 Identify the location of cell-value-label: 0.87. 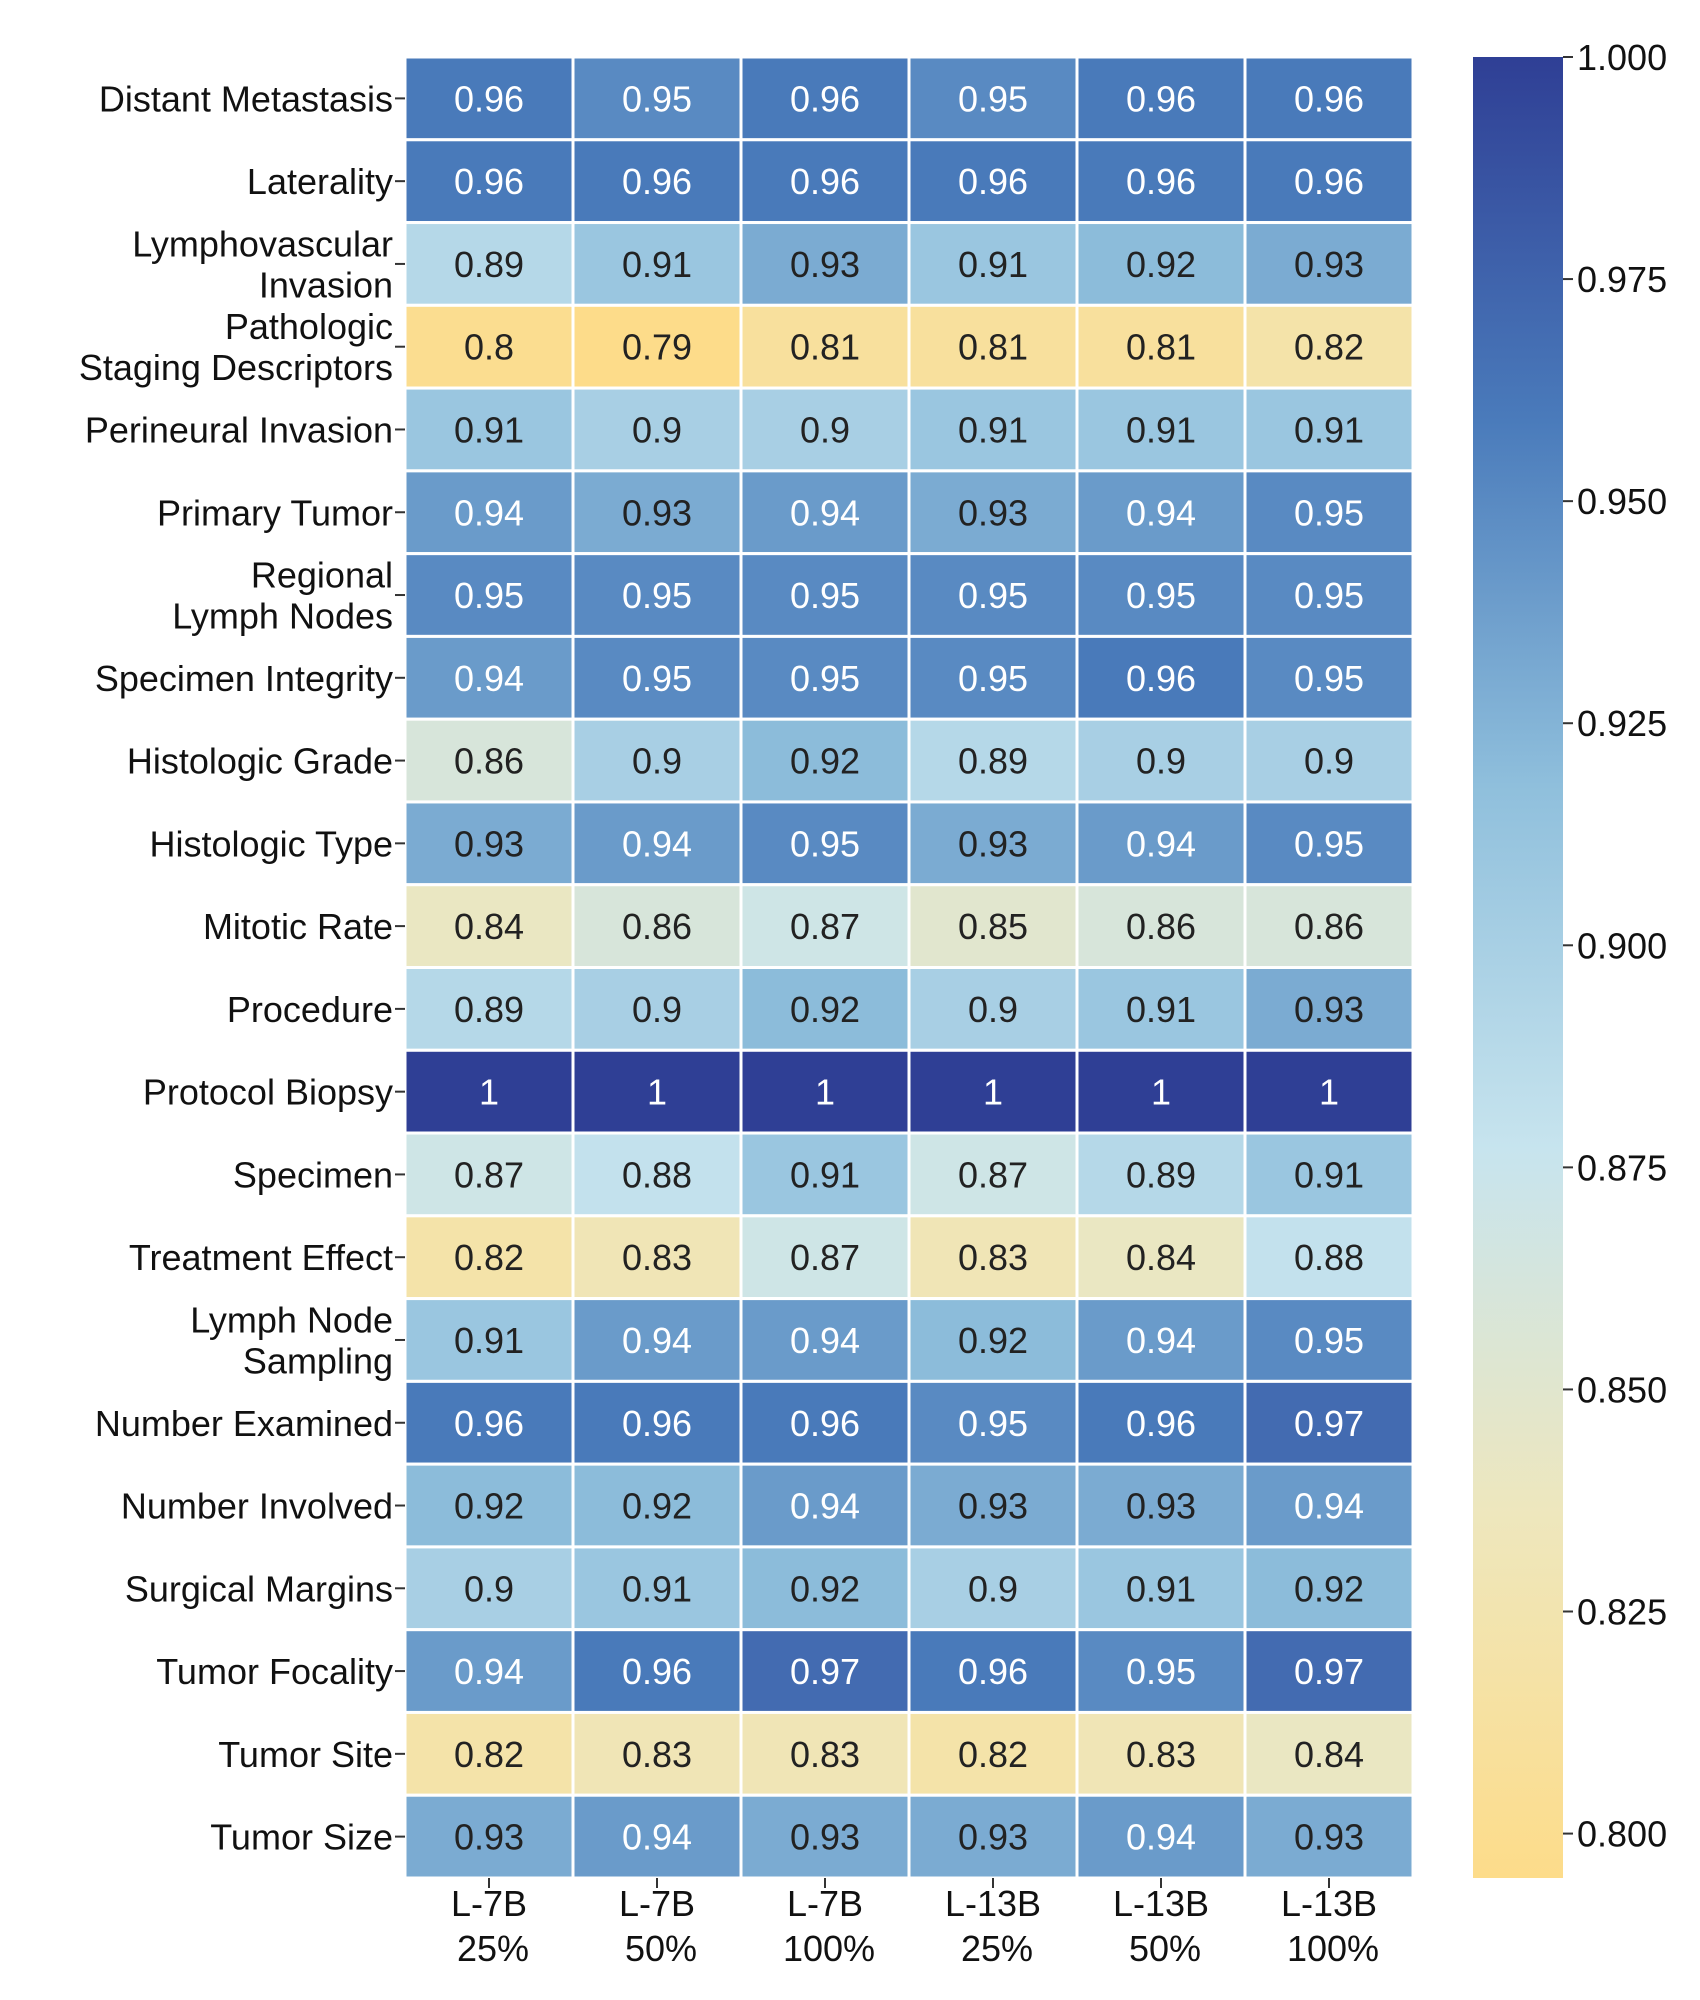
(993, 1174).